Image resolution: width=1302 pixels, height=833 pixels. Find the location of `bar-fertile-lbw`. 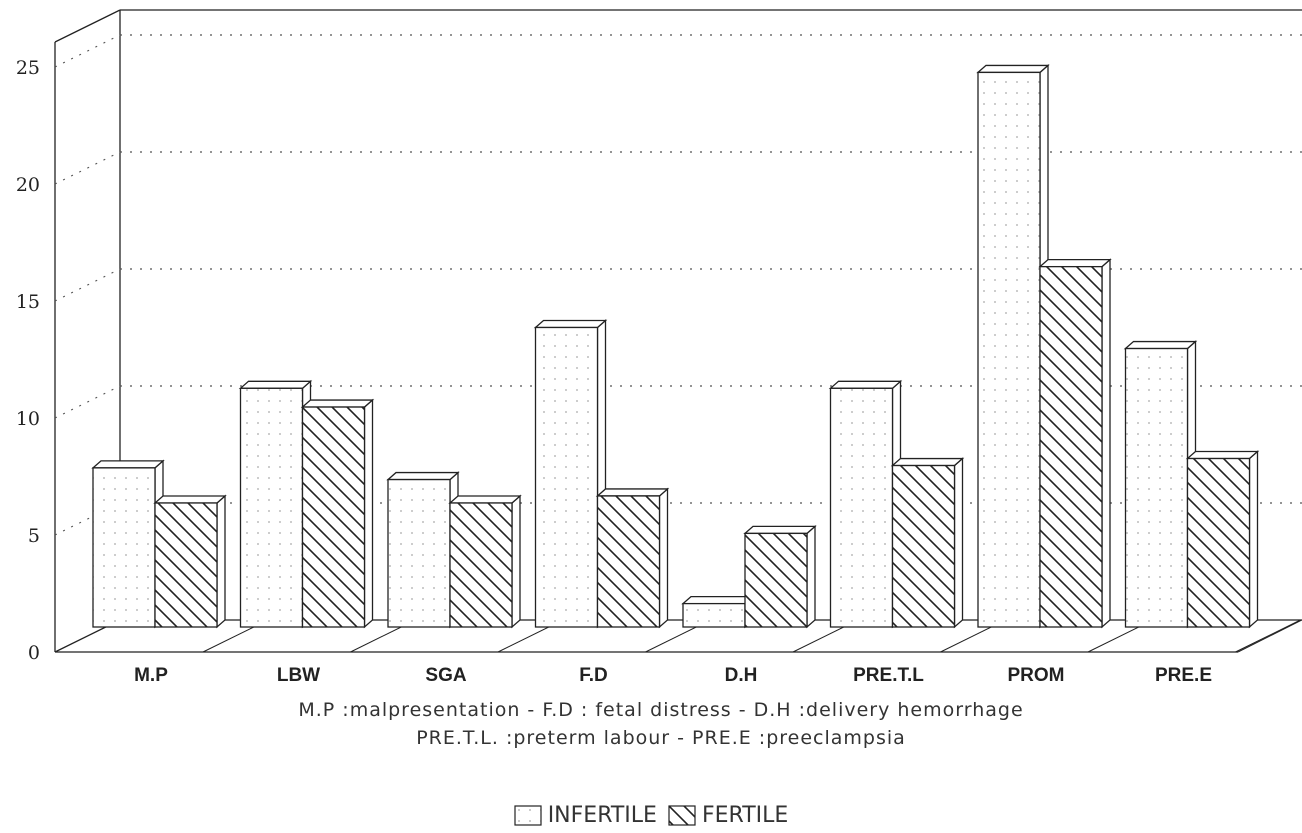

bar-fertile-lbw is located at coordinates (337, 513).